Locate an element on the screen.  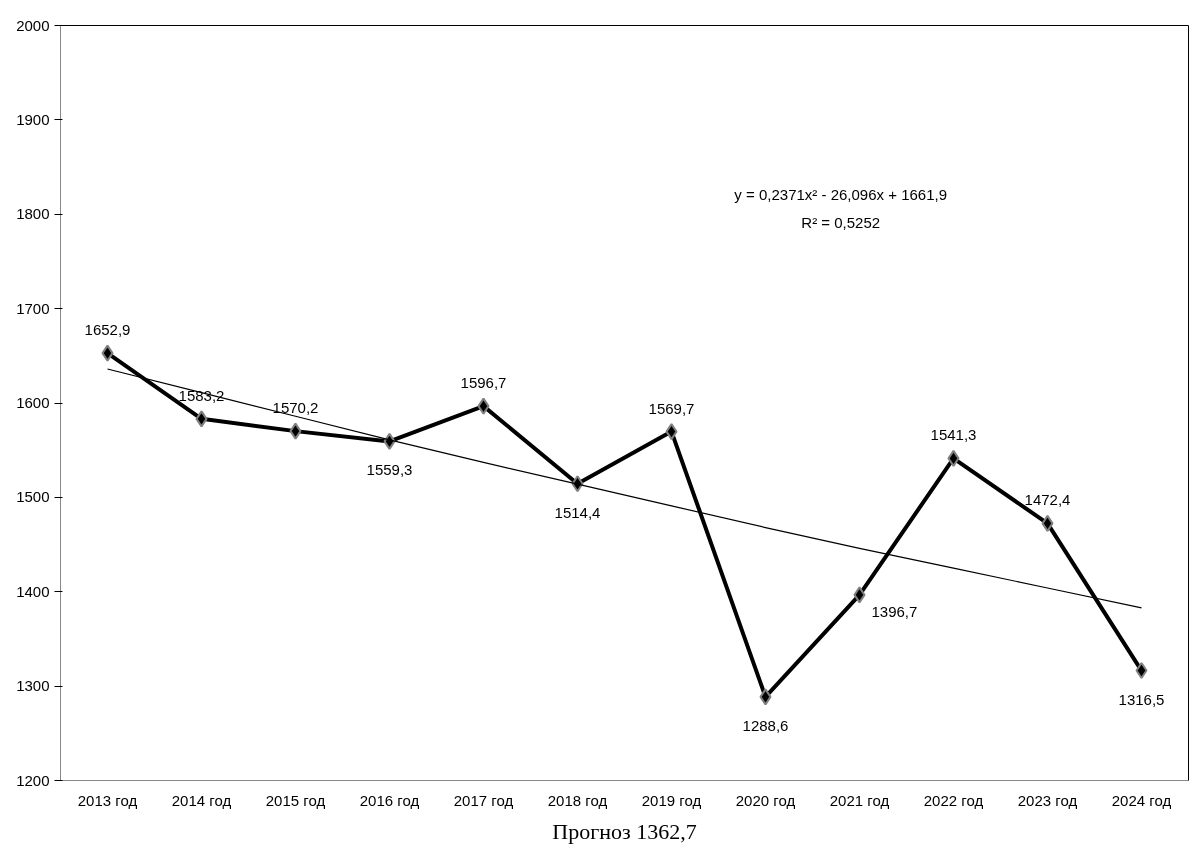
y-tick-label: 1300 is located at coordinates (33, 686).